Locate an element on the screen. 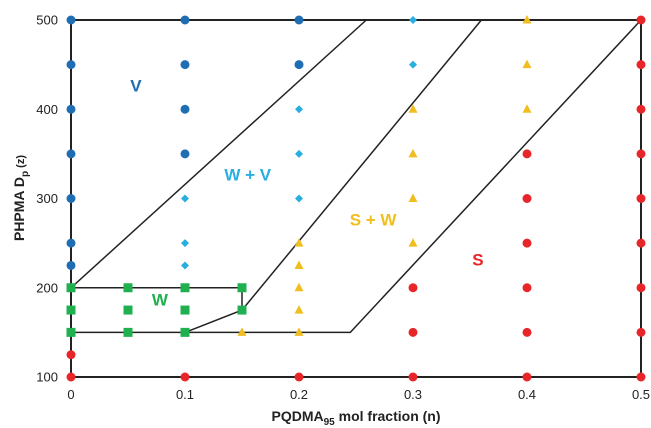 Image resolution: width=651 pixels, height=428 pixels. y-tick-labels: 100 200 300 400 500 is located at coordinates (47, 199).